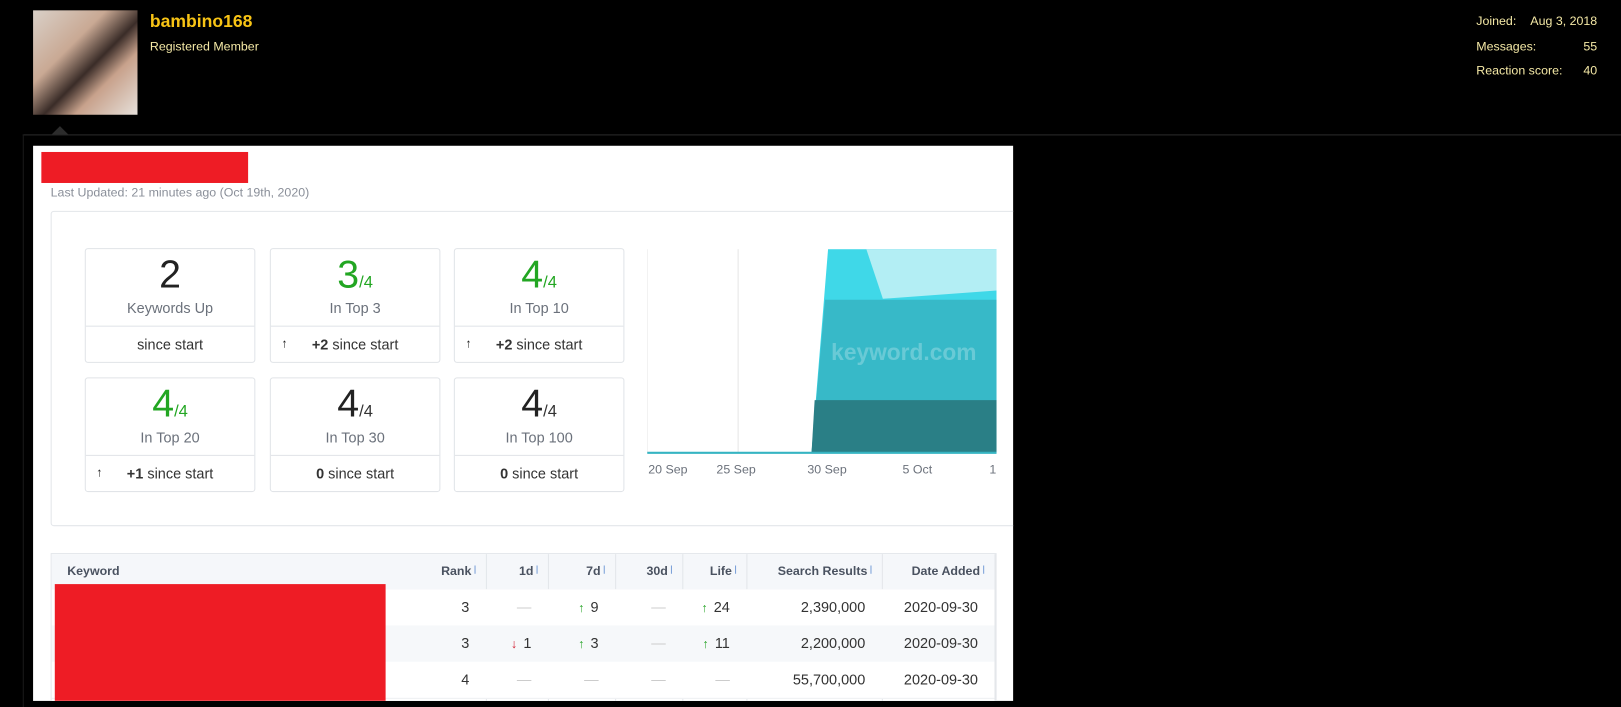 The width and height of the screenshot is (1621, 707). I want to click on trend-cell: ↑ 3, so click(573, 643).